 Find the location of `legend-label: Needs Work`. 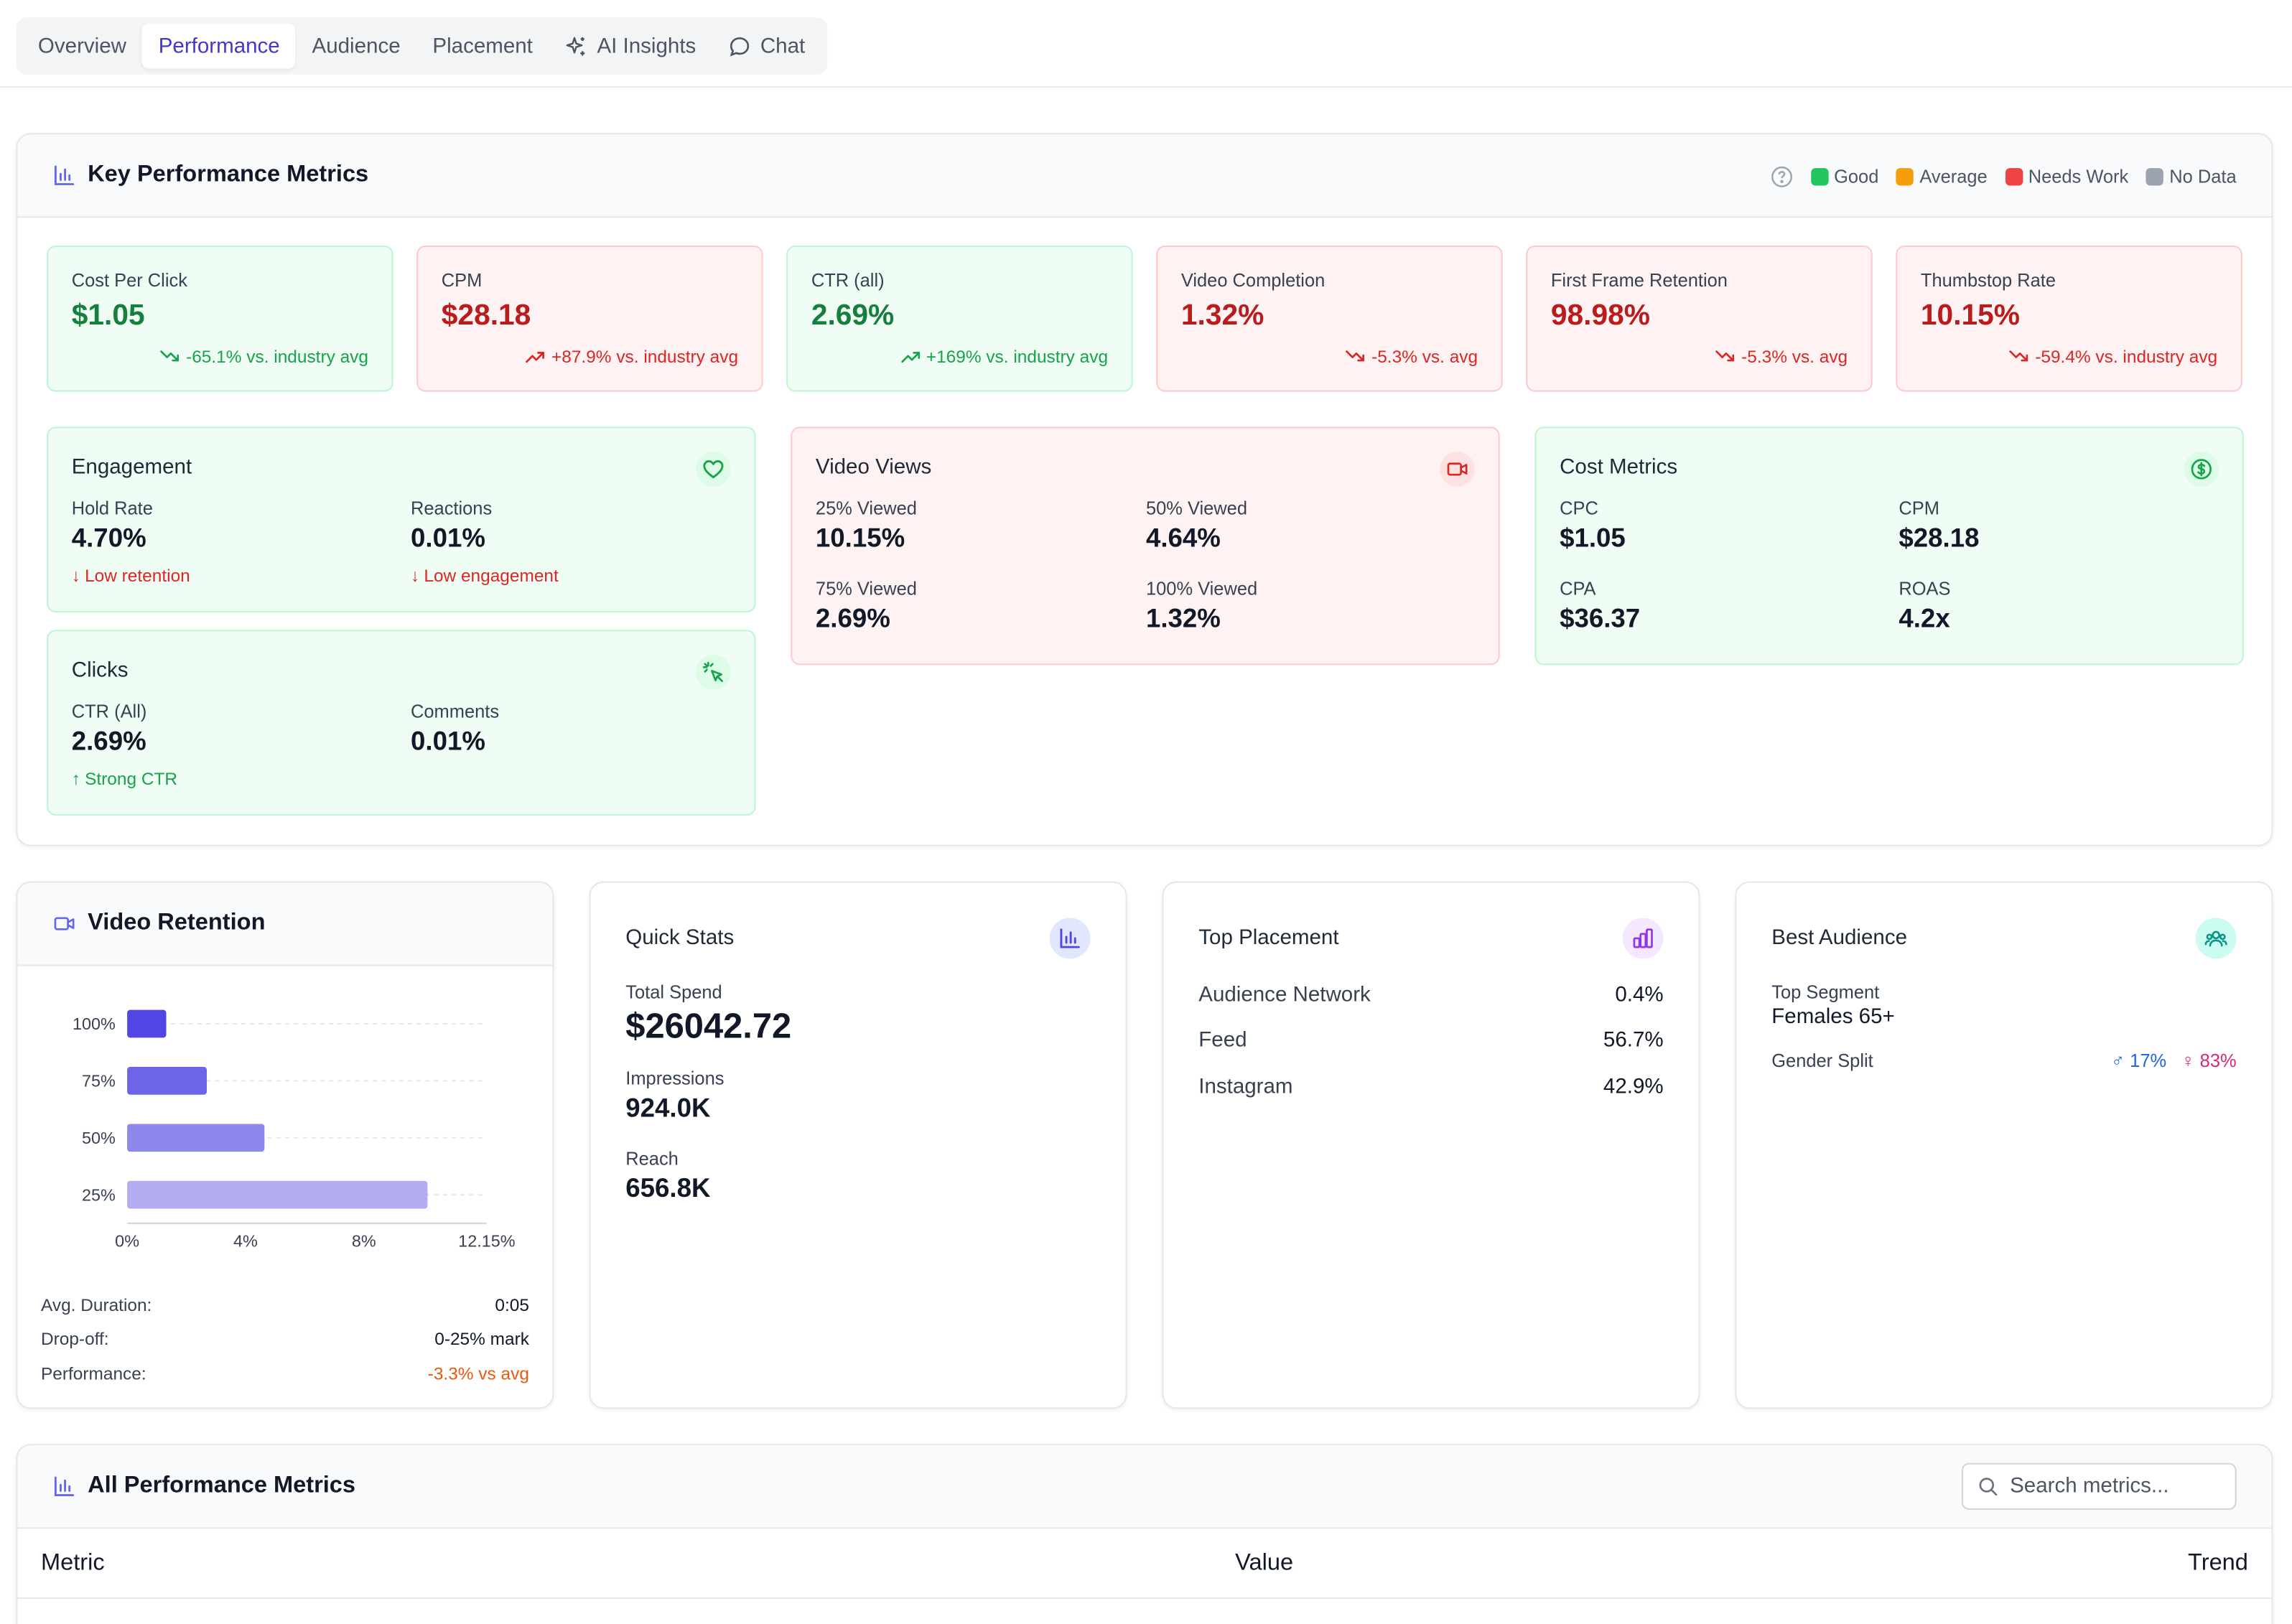

legend-label: Needs Work is located at coordinates (2079, 176).